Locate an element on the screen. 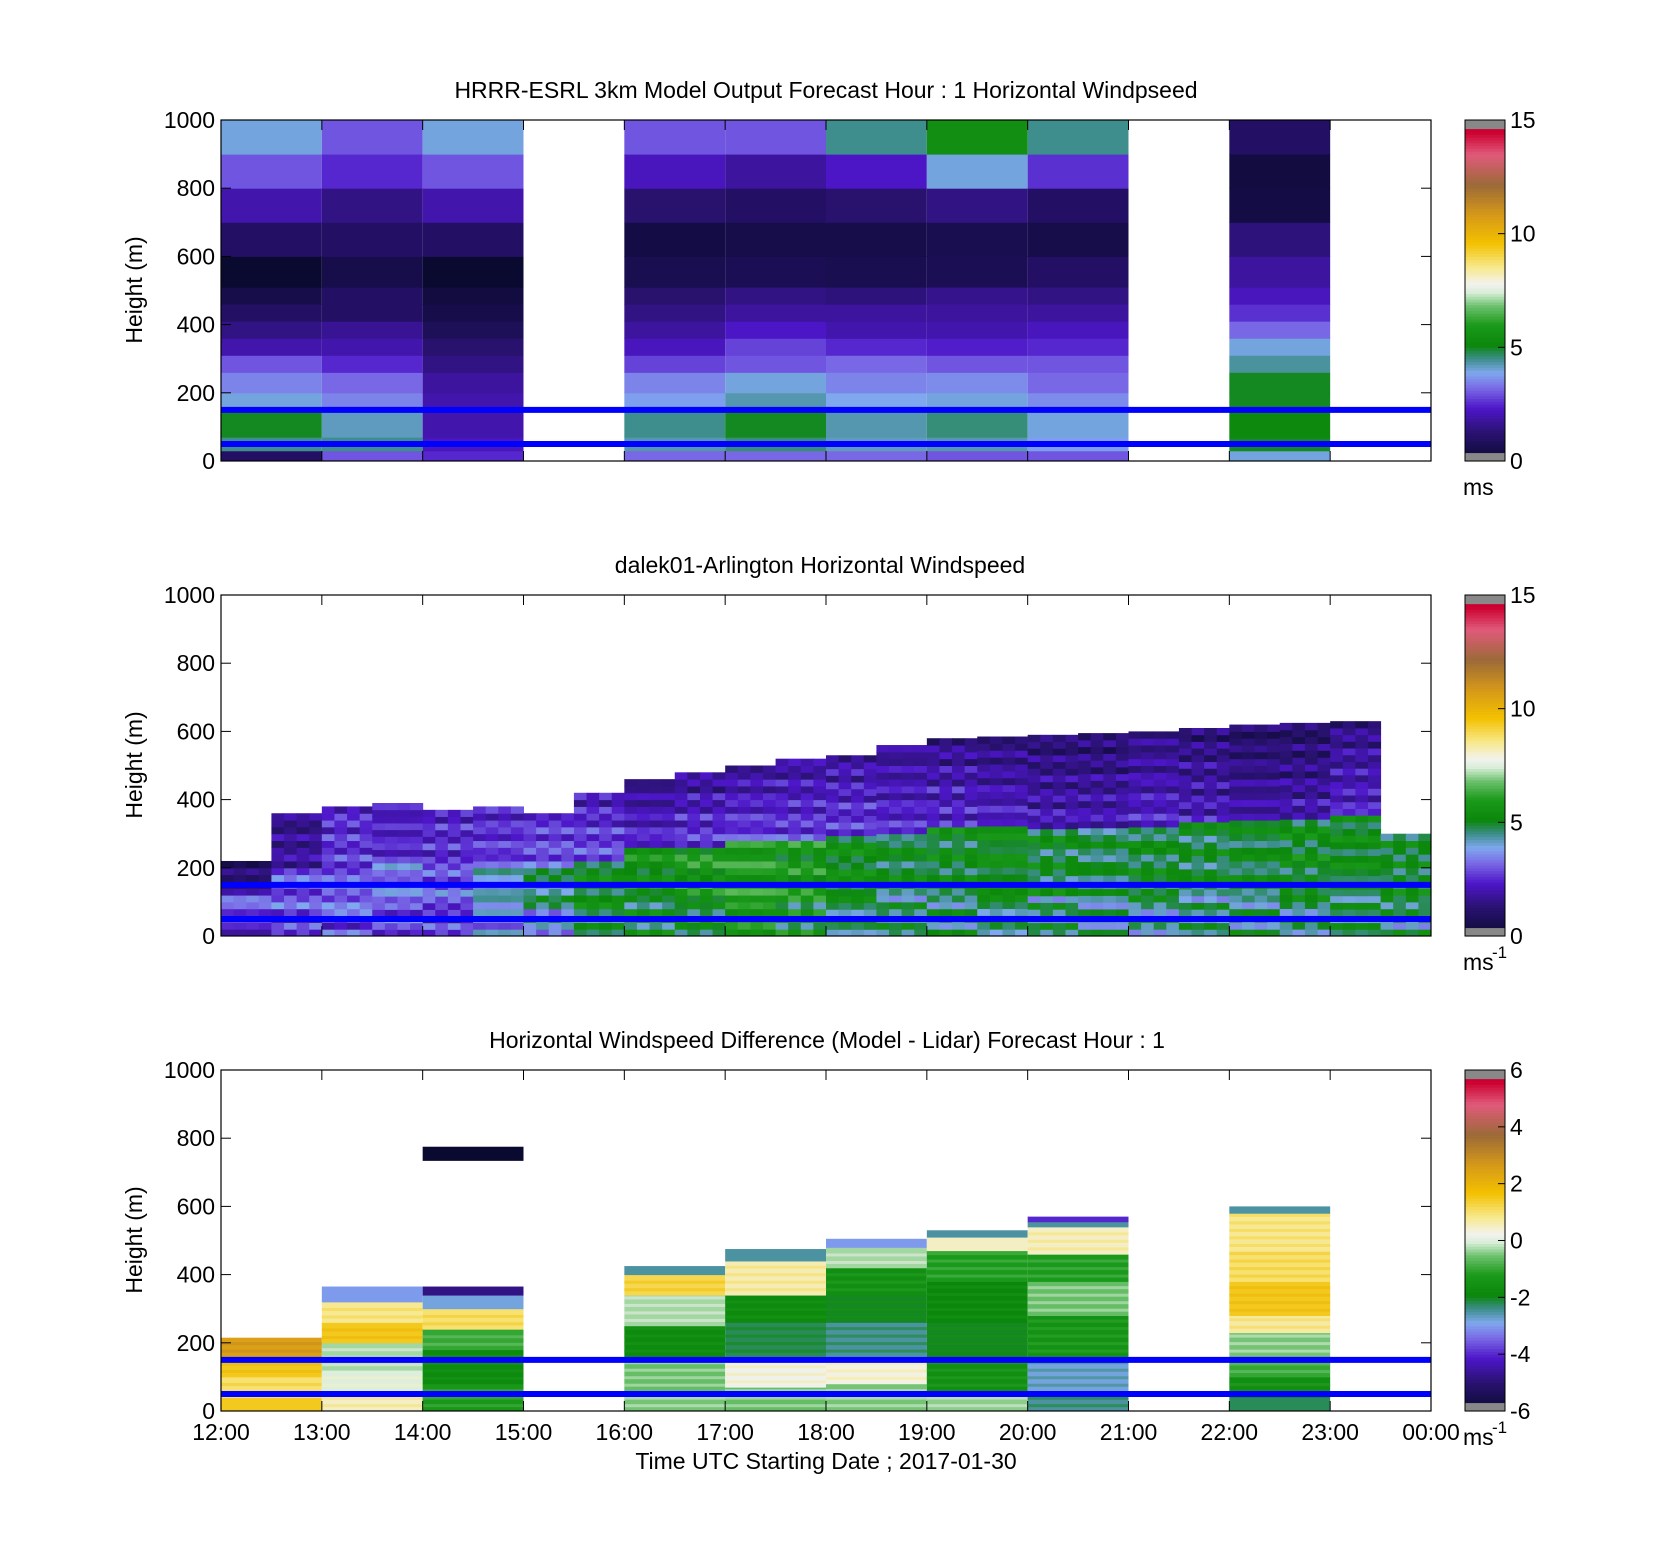  y-tick-label: 0 is located at coordinates (208, 936).